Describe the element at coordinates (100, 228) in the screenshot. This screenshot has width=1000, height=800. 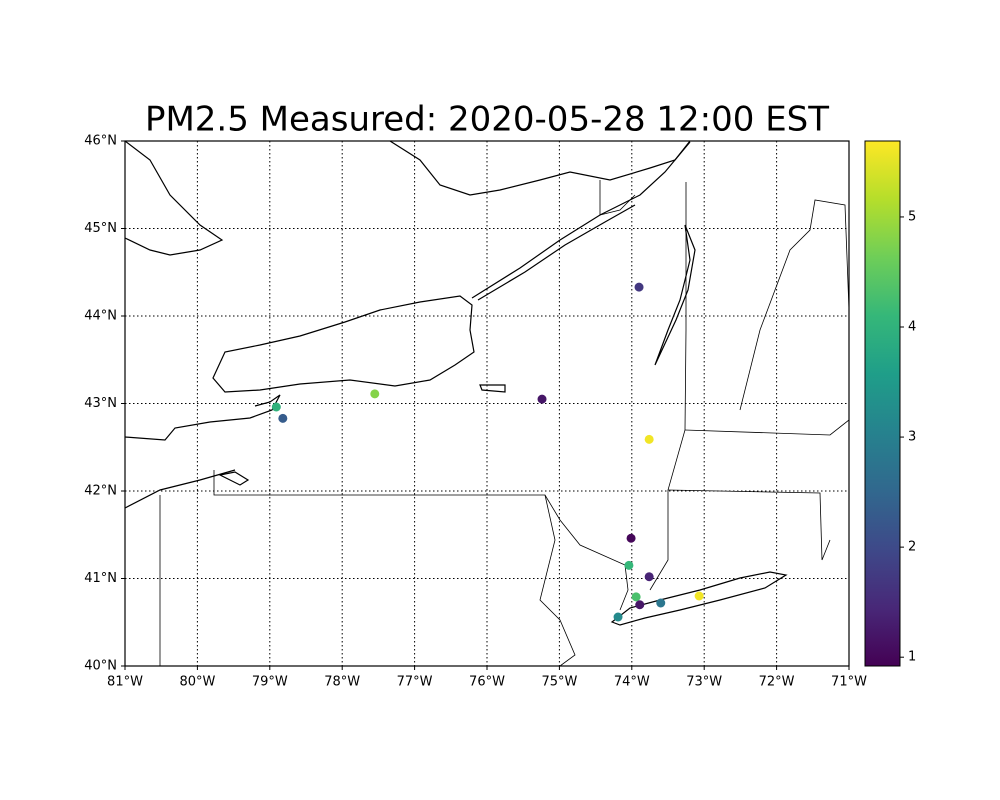
I see `y-tick-label: 45°N` at that location.